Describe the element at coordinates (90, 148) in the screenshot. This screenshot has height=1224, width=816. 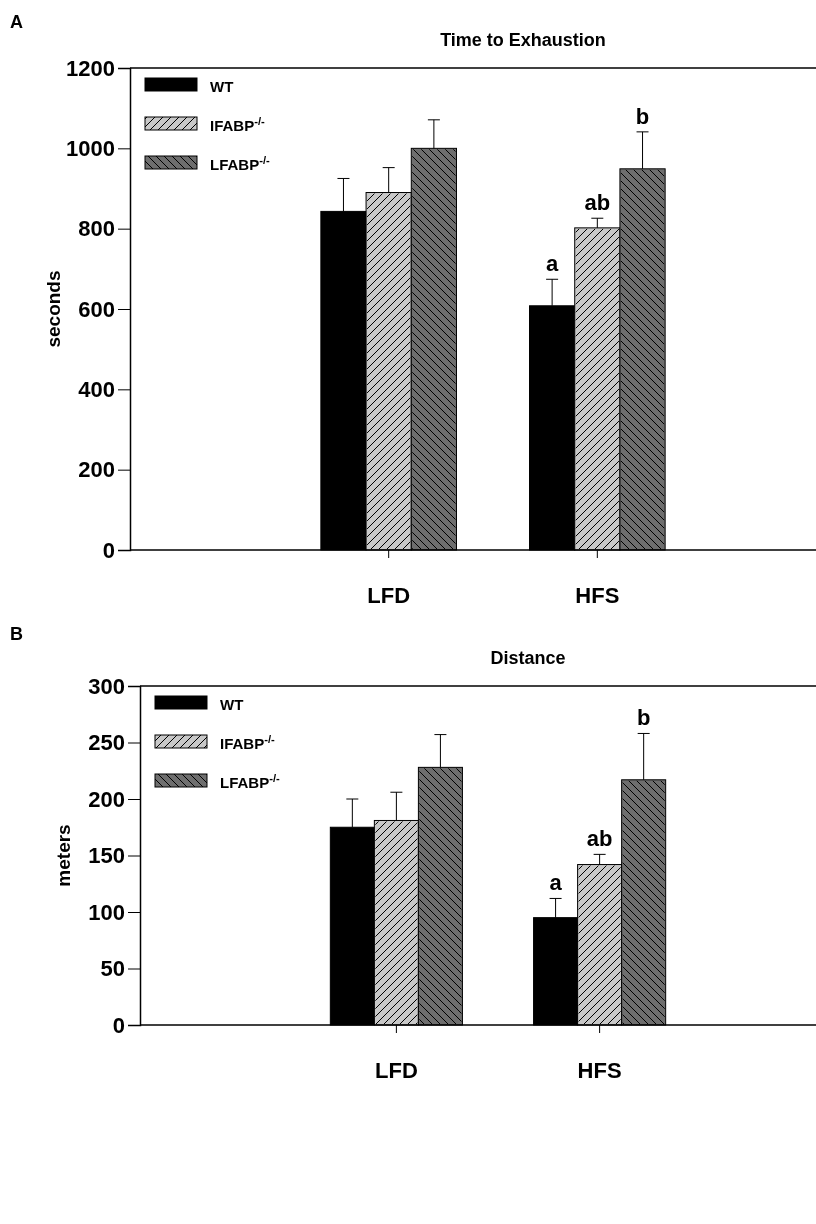
I see `y-tick-label: 1000` at that location.